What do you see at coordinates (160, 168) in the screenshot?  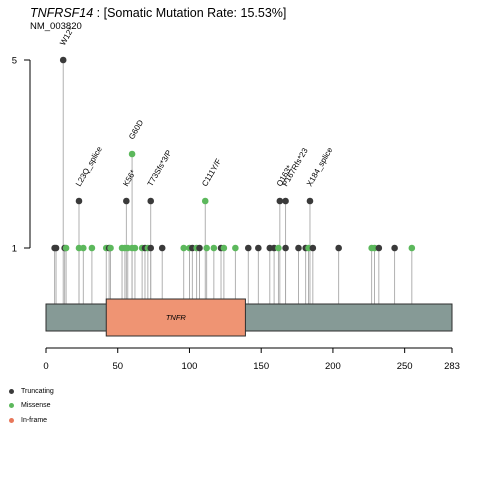 I see `mutation-label: T73Sfs*3/P` at bounding box center [160, 168].